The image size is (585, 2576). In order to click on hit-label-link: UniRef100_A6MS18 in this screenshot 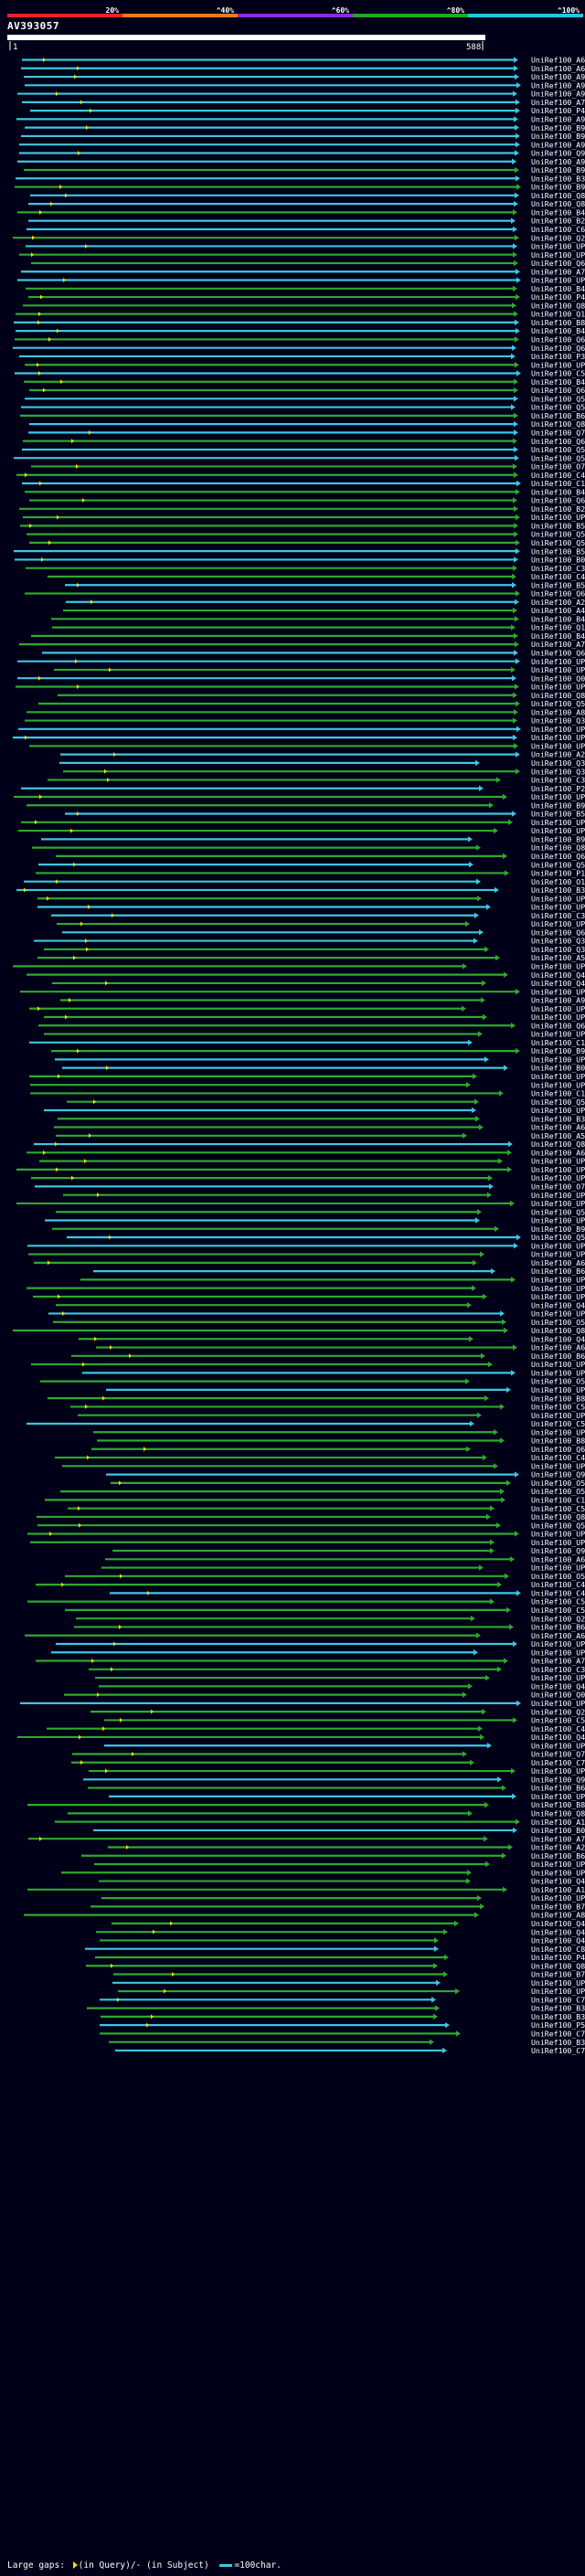, I will do `click(558, 1152)`.